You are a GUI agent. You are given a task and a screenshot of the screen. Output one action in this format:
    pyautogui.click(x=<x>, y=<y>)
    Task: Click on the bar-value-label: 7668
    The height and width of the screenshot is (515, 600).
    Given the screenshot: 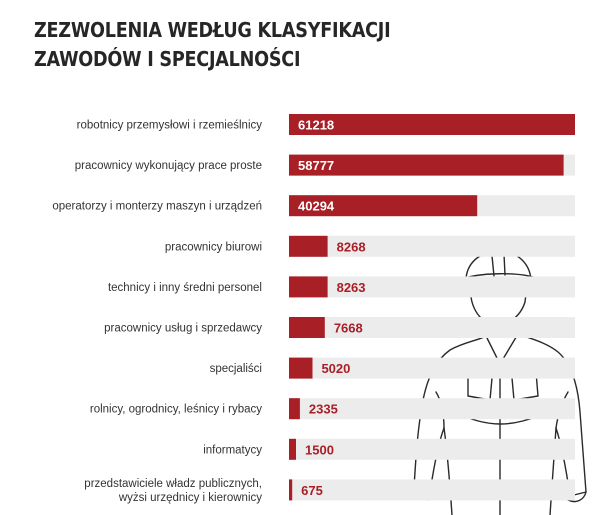 What is the action you would take?
    pyautogui.click(x=348, y=328)
    